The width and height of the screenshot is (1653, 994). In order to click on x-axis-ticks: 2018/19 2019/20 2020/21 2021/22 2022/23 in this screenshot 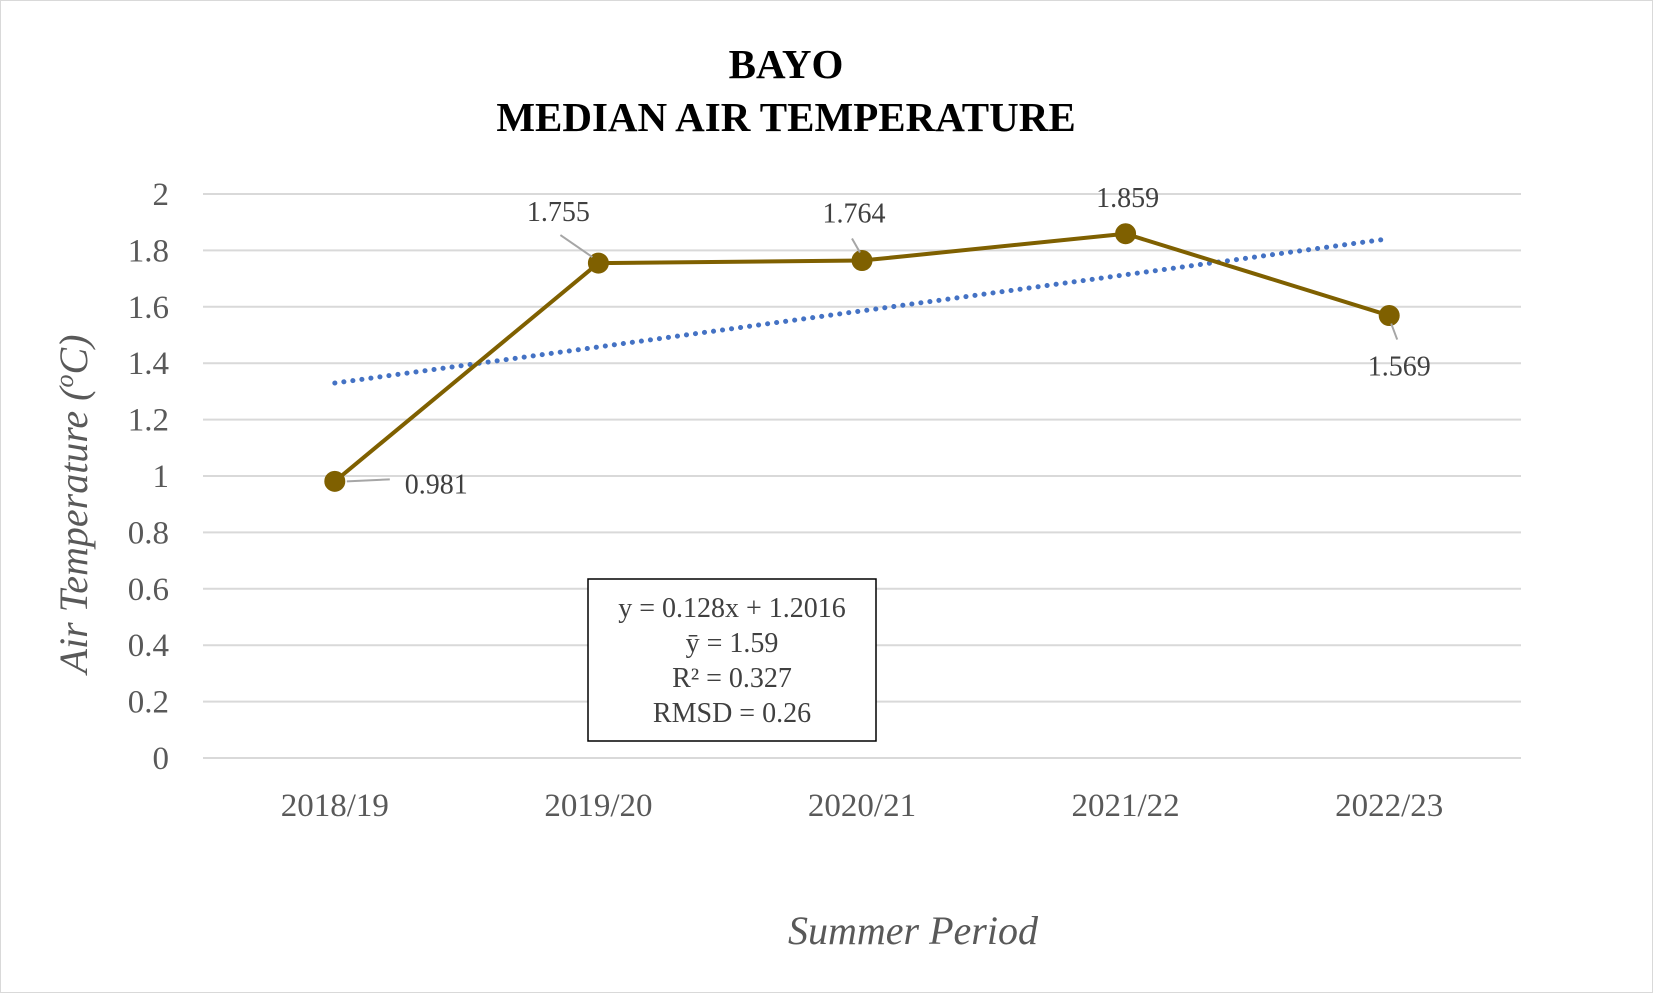, I will do `click(862, 806)`.